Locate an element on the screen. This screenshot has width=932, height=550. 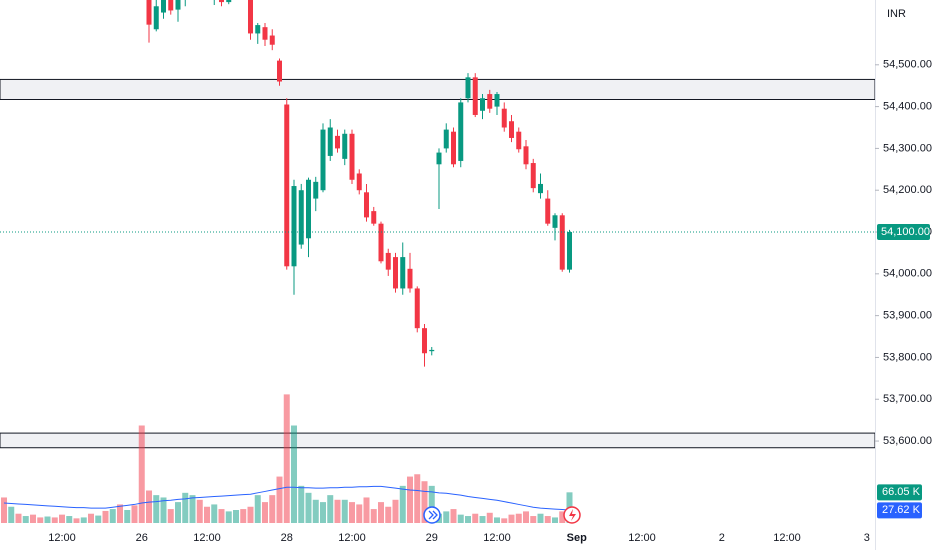
x-tick-label: 2 is located at coordinates (722, 538).